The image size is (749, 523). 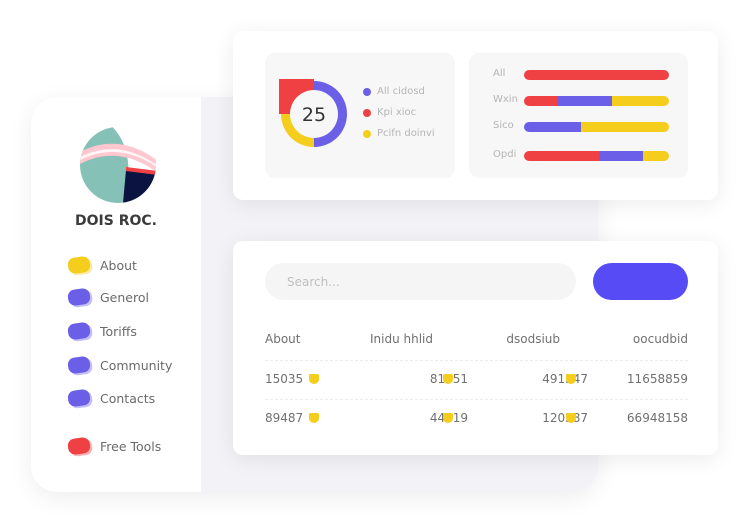 What do you see at coordinates (284, 379) in the screenshot?
I see `table-cell: 15035` at bounding box center [284, 379].